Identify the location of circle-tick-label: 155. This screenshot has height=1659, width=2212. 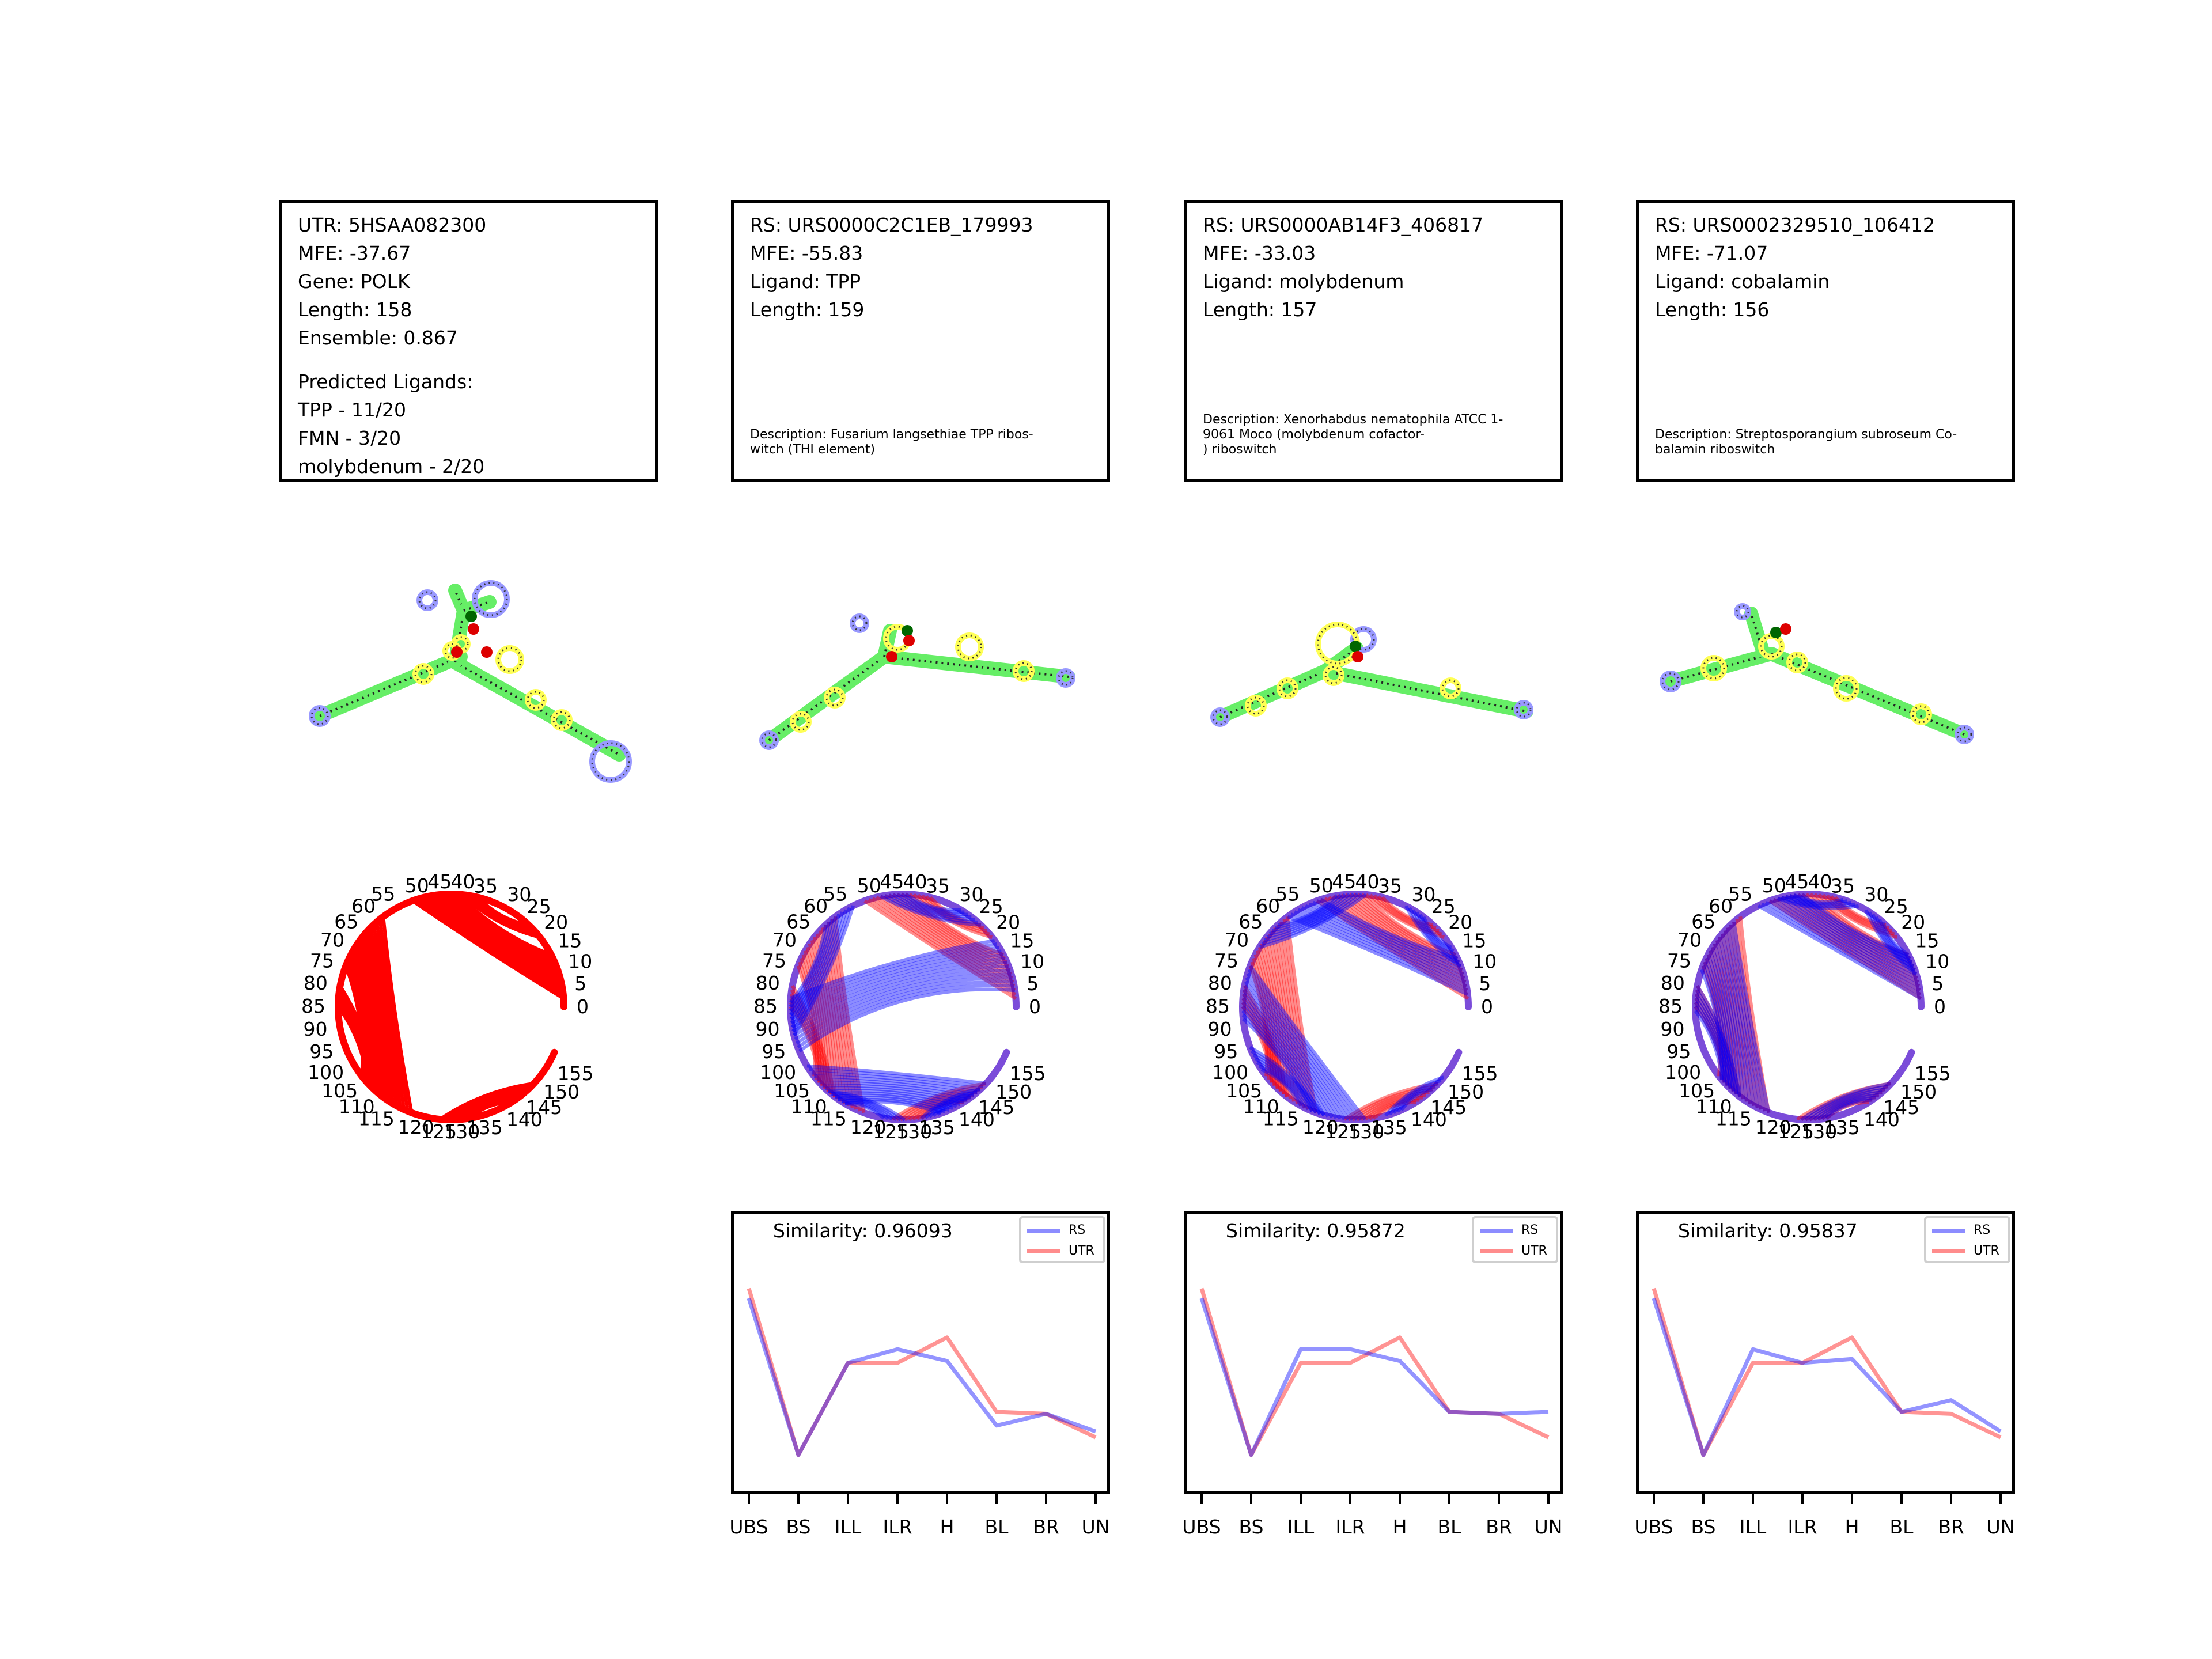
(1028, 1073).